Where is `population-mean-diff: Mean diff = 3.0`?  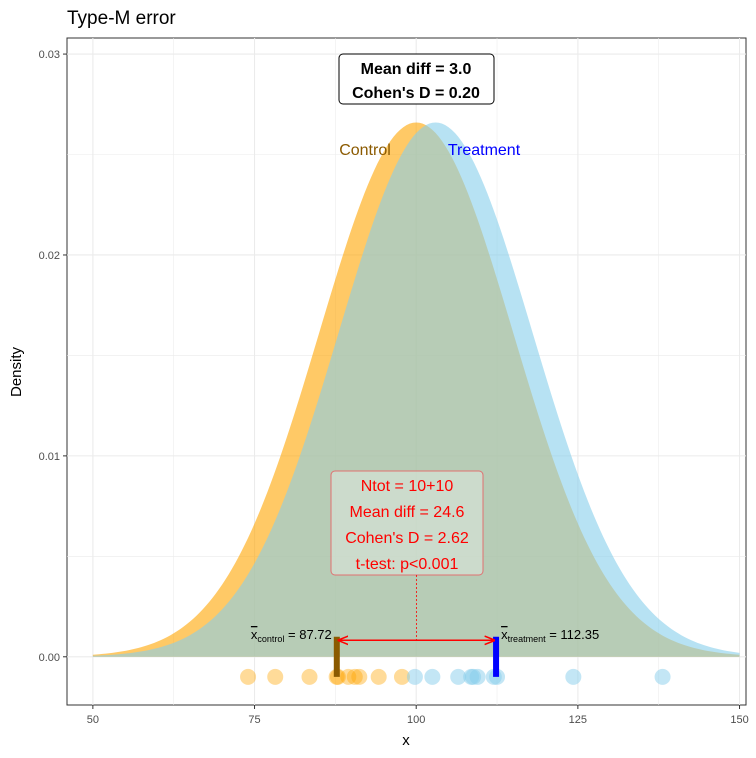
population-mean-diff: Mean diff = 3.0 is located at coordinates (416, 69).